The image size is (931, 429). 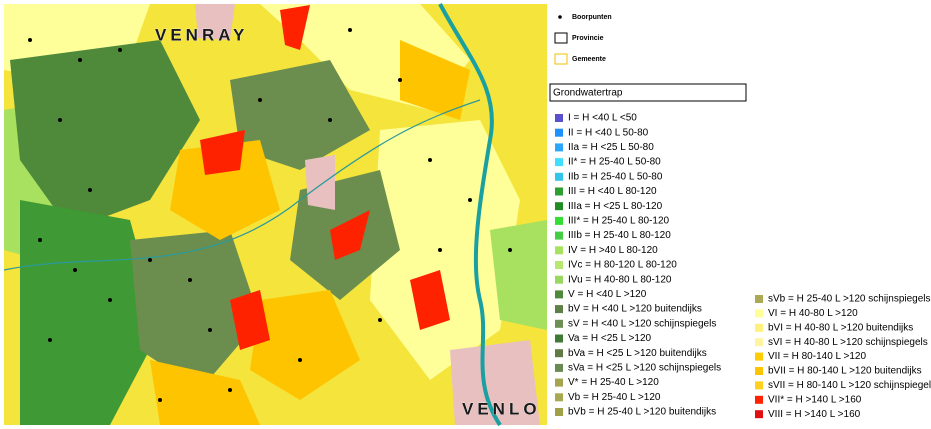 I want to click on legend-label: bV = H <40 L >120 buitendijks, so click(x=635, y=309).